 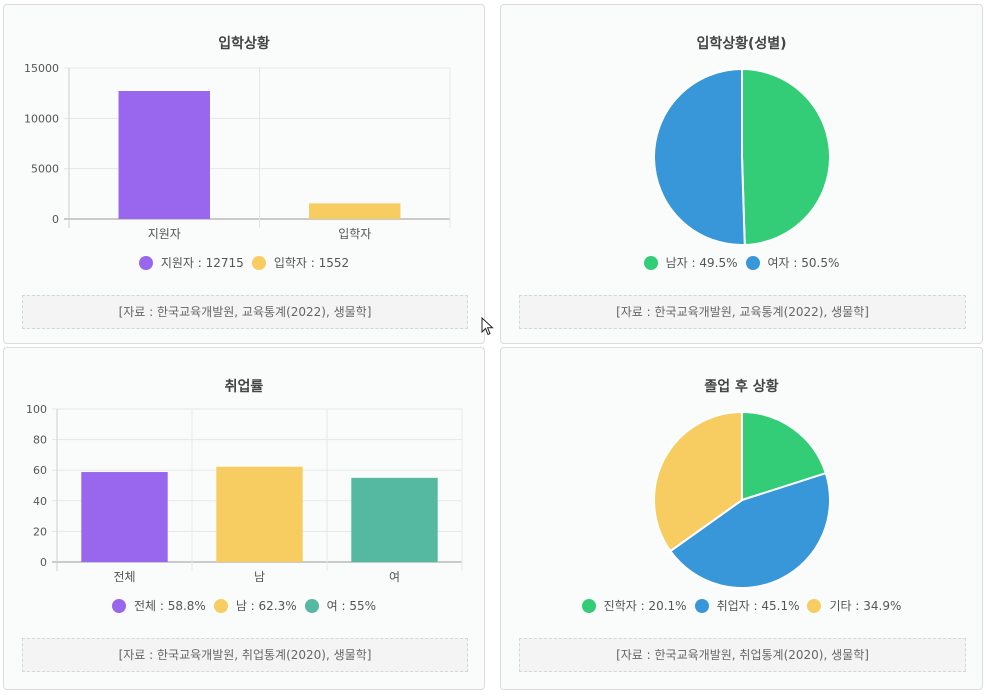 What do you see at coordinates (41, 118) in the screenshot?
I see `y-tick-label: 10000` at bounding box center [41, 118].